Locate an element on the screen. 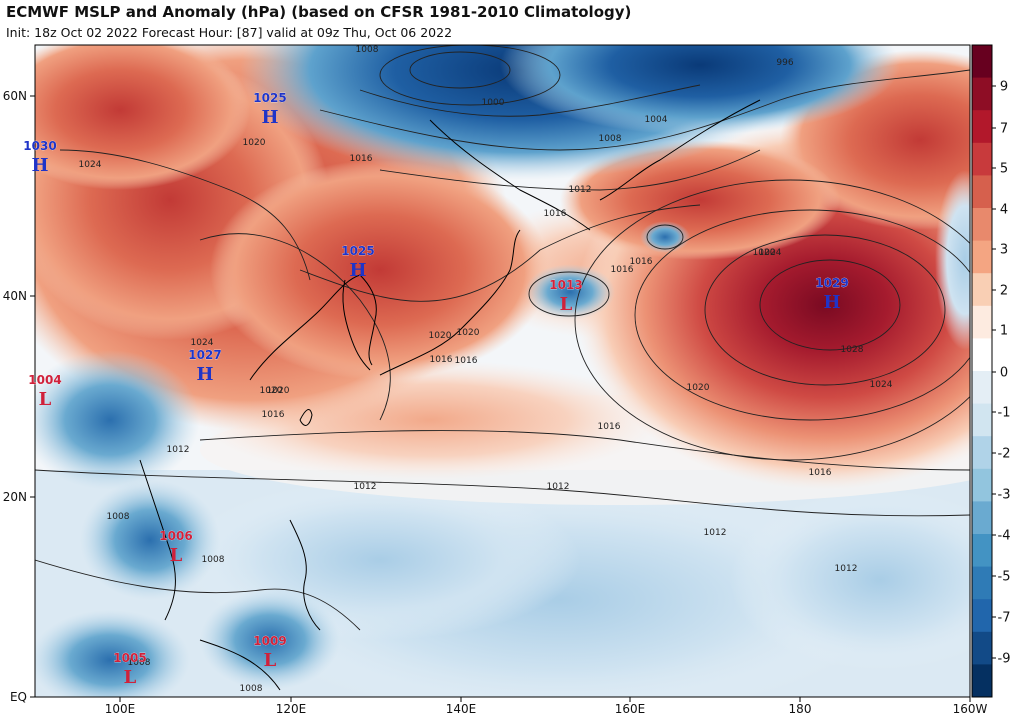  pressure-system-borneo-low: 1009 L is located at coordinates (270, 652).